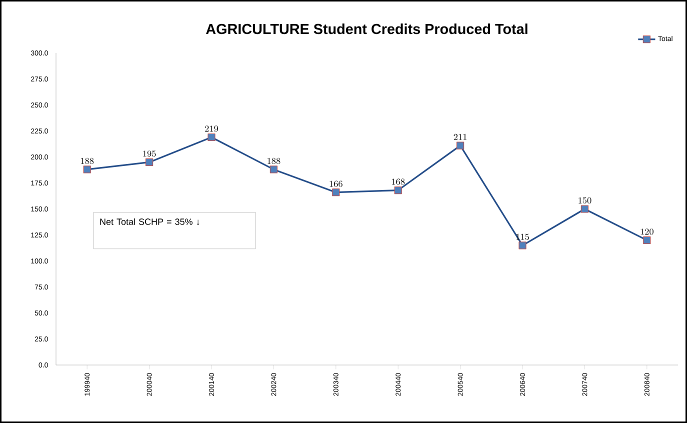  I want to click on data-label: 120, so click(647, 231).